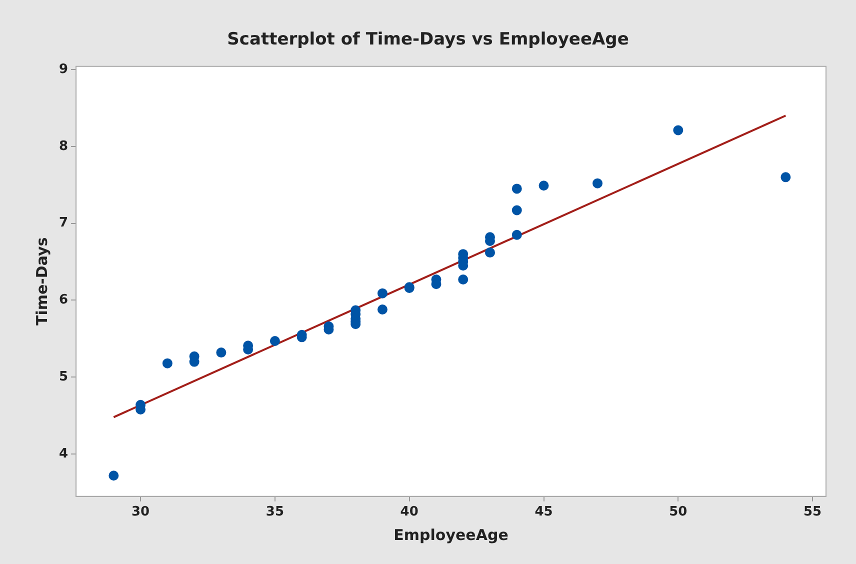 The height and width of the screenshot is (564, 856). Describe the element at coordinates (63, 146) in the screenshot. I see `y-tick-label: 8` at that location.